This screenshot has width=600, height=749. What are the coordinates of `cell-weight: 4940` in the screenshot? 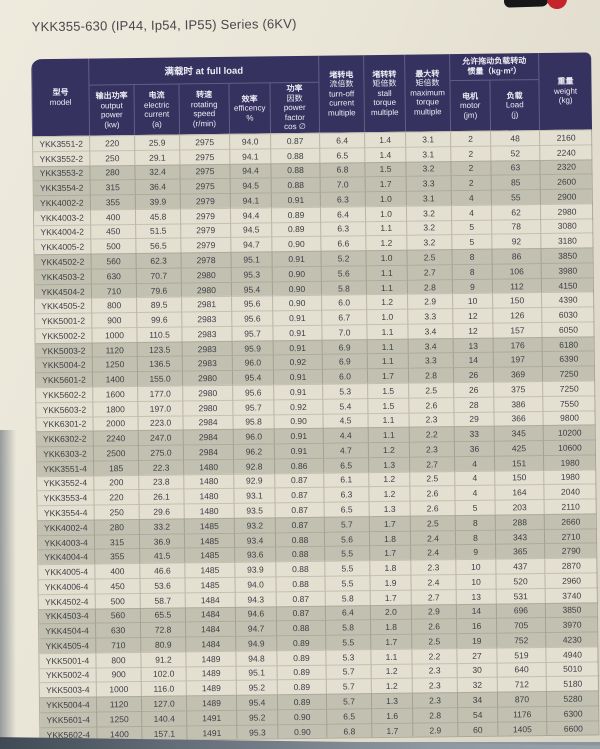 It's located at (572, 654).